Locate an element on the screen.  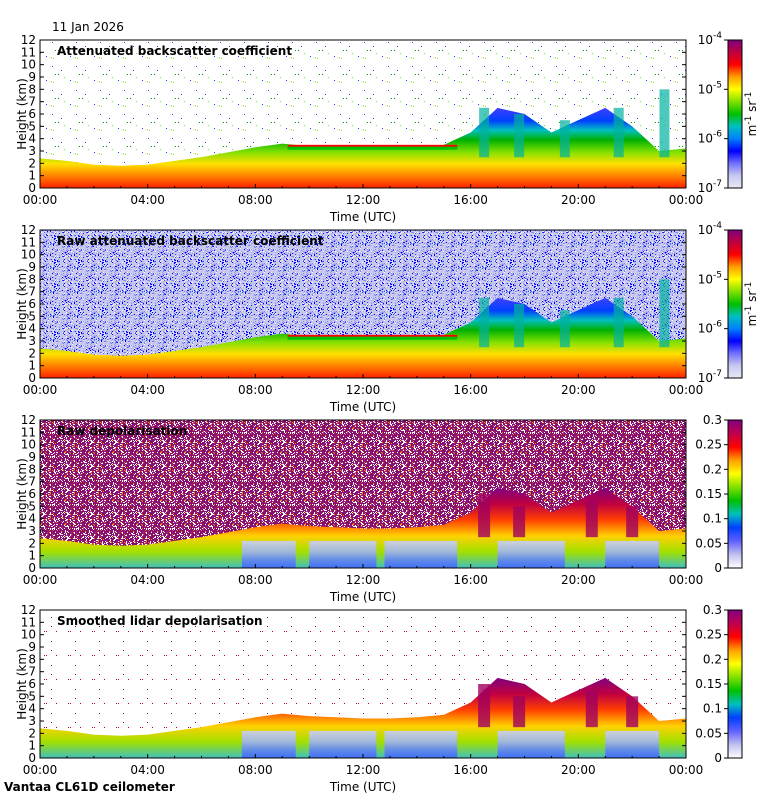
colorbar-tick-label: 0.25 is located at coordinates (708, 635).